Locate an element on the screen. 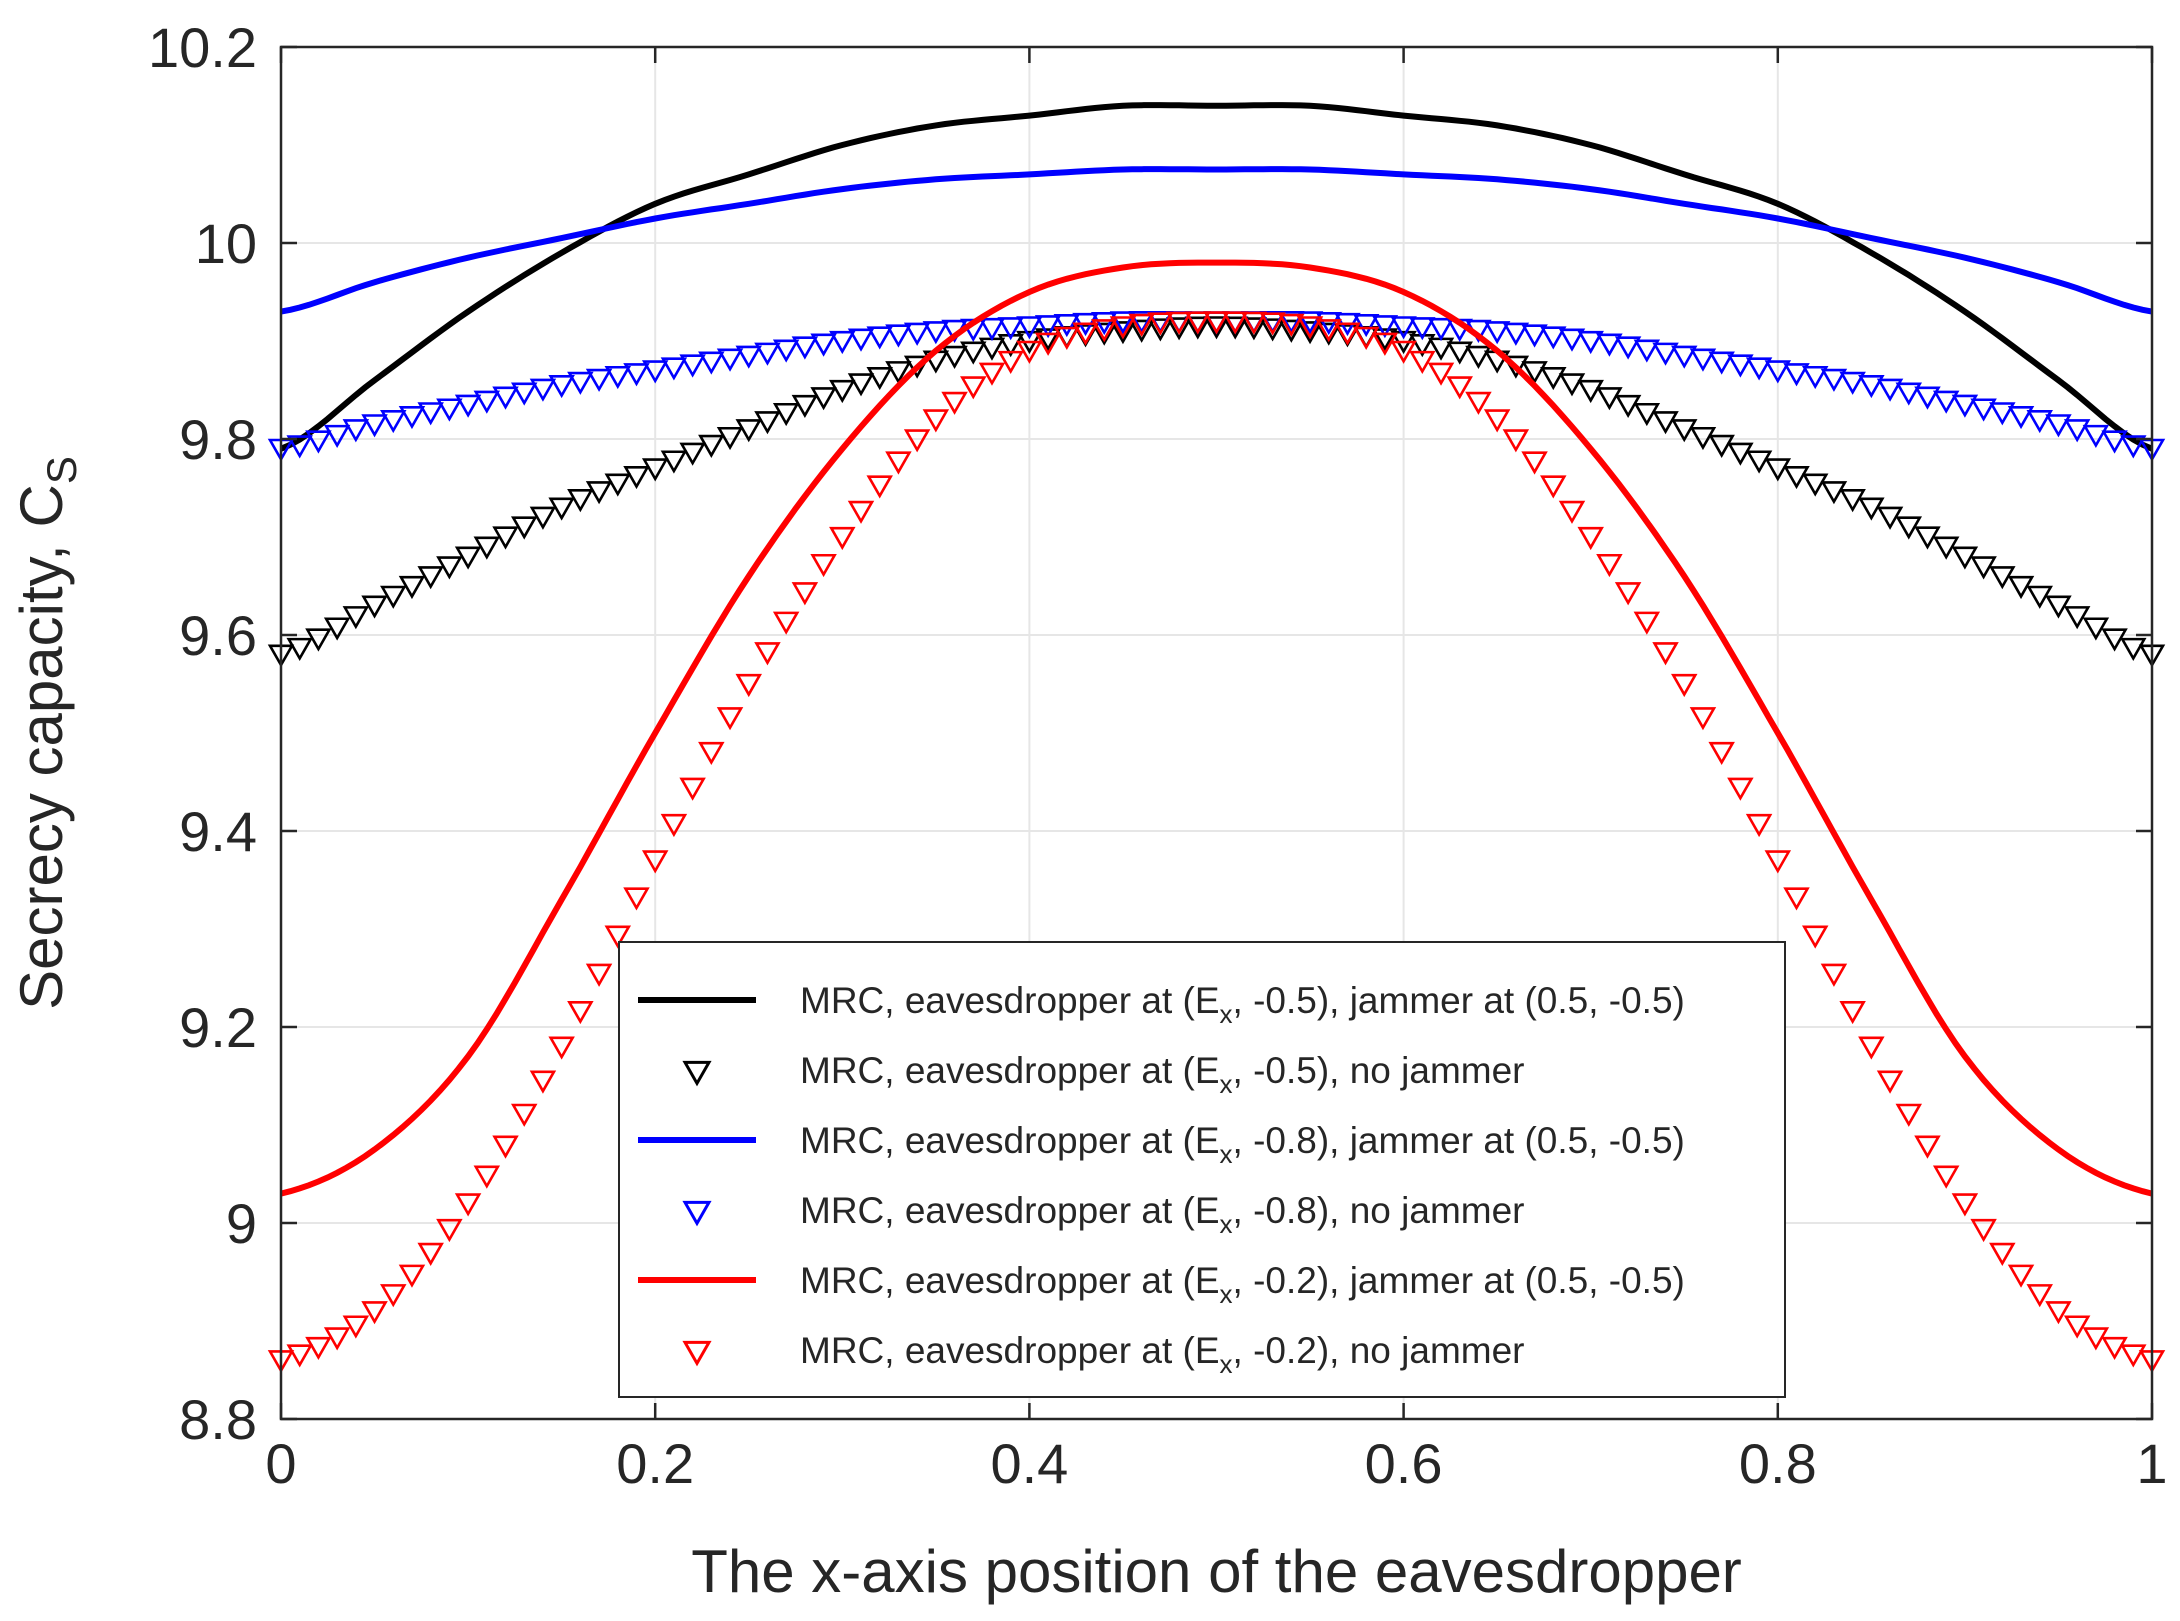 The width and height of the screenshot is (2180, 1621). y-tick-label: 9 is located at coordinates (241, 1223).